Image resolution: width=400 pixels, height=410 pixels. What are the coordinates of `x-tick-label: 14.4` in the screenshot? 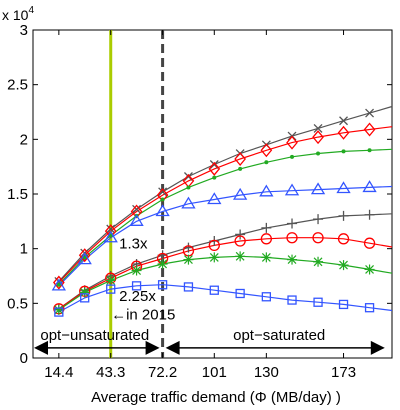 It's located at (58, 372).